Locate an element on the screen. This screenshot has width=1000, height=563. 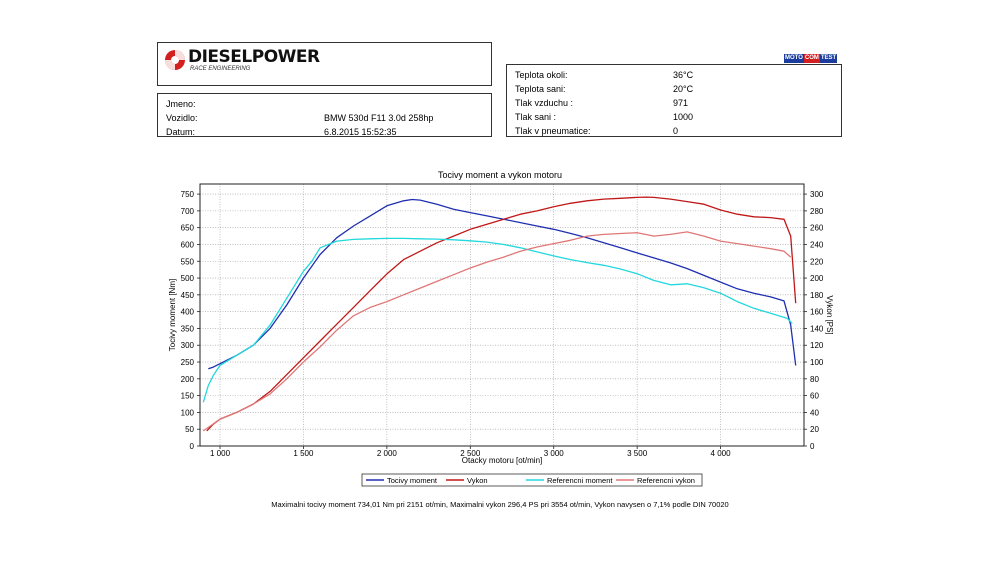
y2-tick-label: 240 is located at coordinates (817, 244).